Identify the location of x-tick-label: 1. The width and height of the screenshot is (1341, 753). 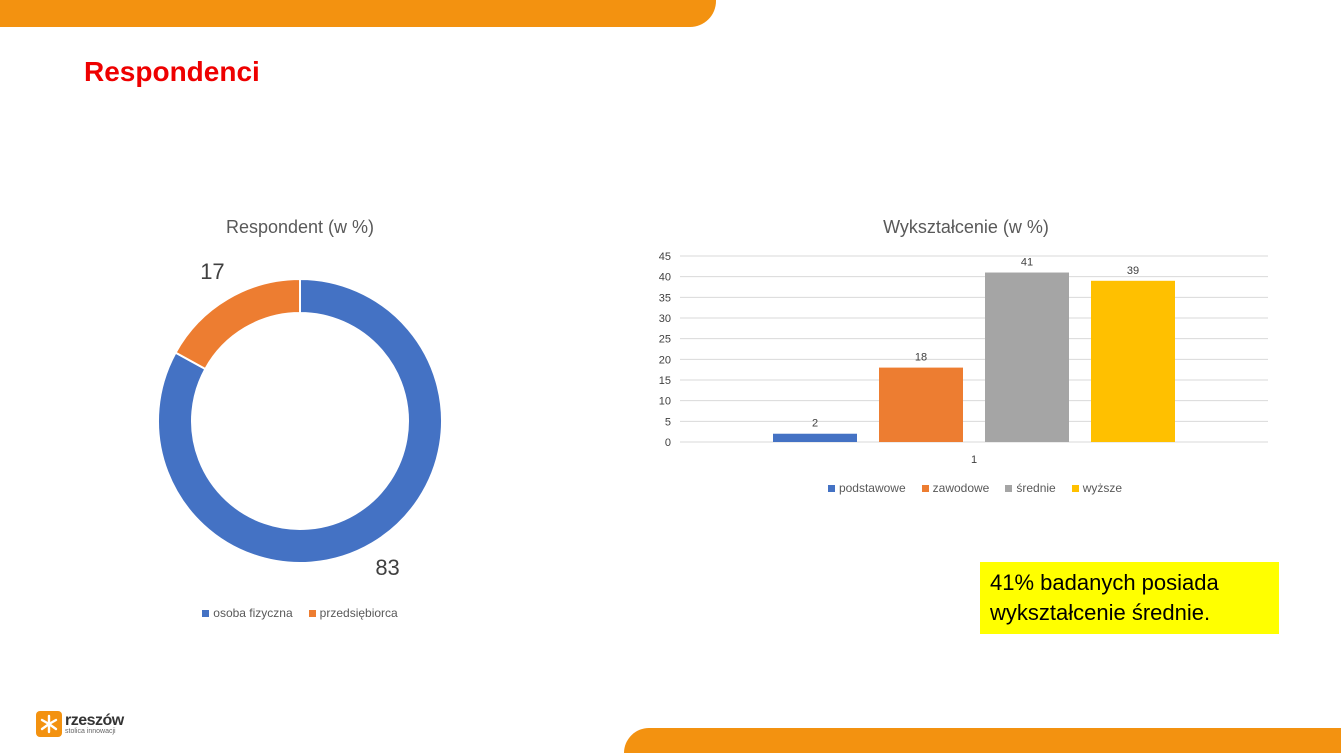
(974, 460).